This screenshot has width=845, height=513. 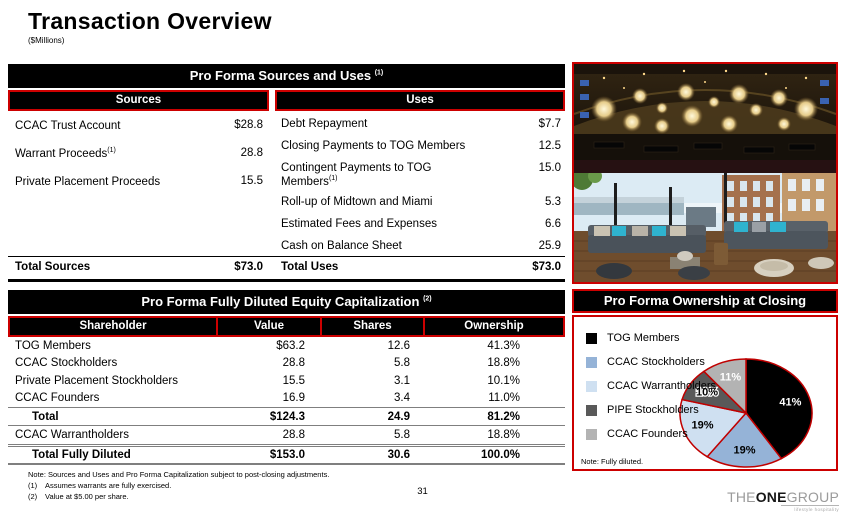 I want to click on legend-item: TOG Members, so click(x=651, y=338).